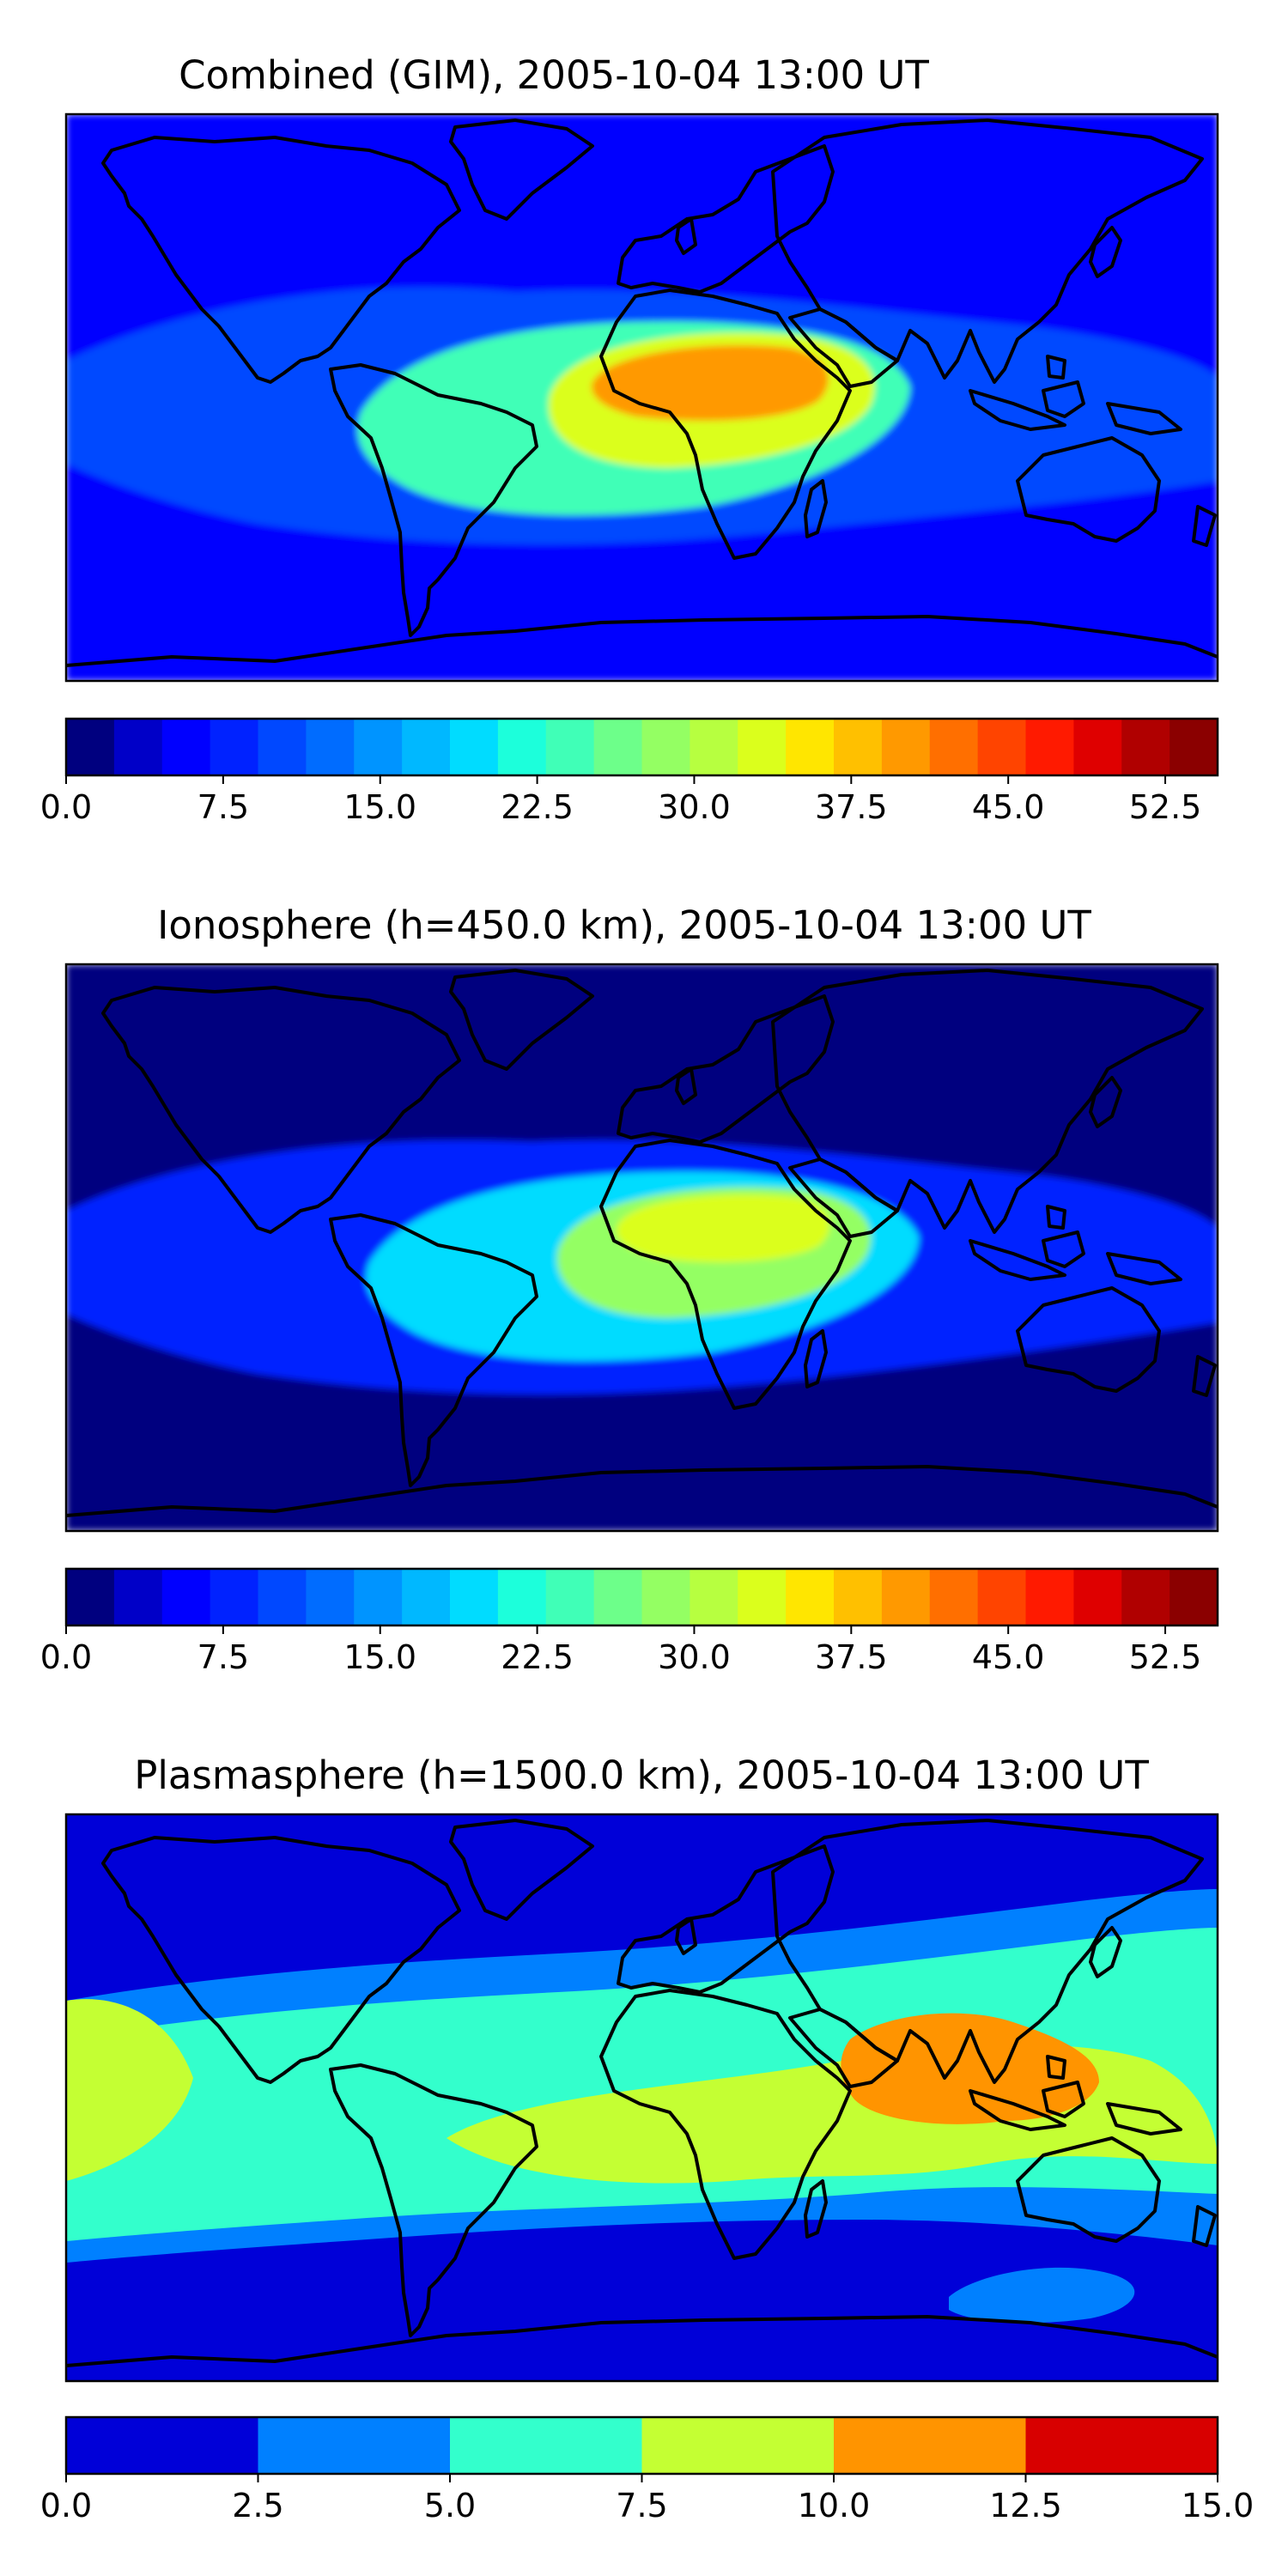  Describe the element at coordinates (258, 2506) in the screenshot. I see `colorbar-tick-label: 2.5` at that location.